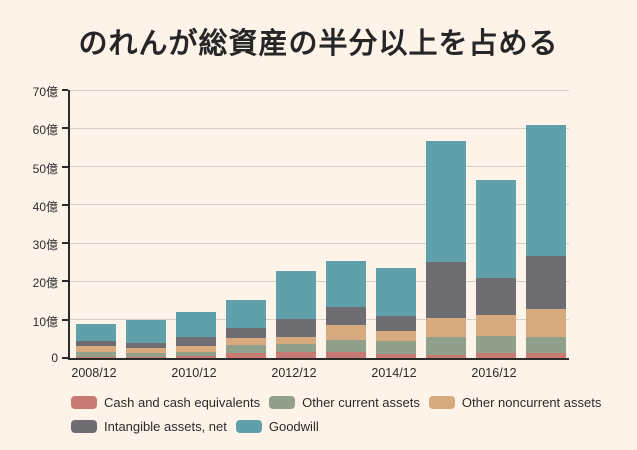 Image resolution: width=637 pixels, height=450 pixels. What do you see at coordinates (318, 44) in the screenshot?
I see `chart-title: のれんが総資産の半分以上を占める` at bounding box center [318, 44].